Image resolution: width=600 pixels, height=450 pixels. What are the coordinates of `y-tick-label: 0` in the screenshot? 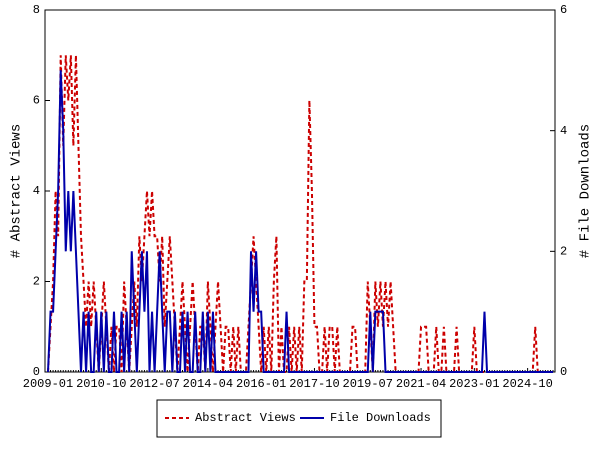 It's located at (36, 372).